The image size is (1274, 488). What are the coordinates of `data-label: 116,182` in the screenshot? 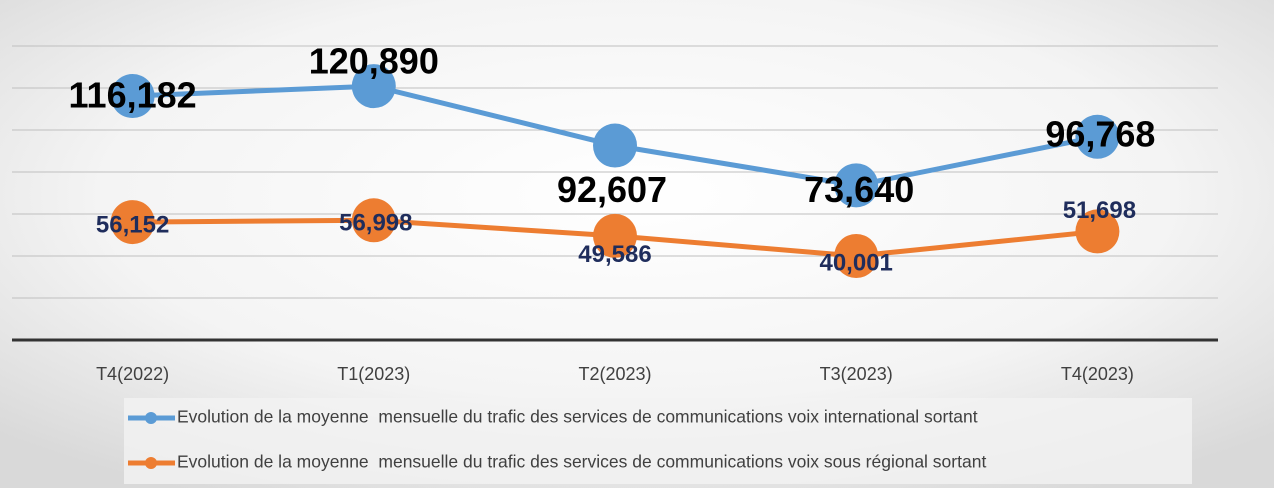 It's located at (133, 95).